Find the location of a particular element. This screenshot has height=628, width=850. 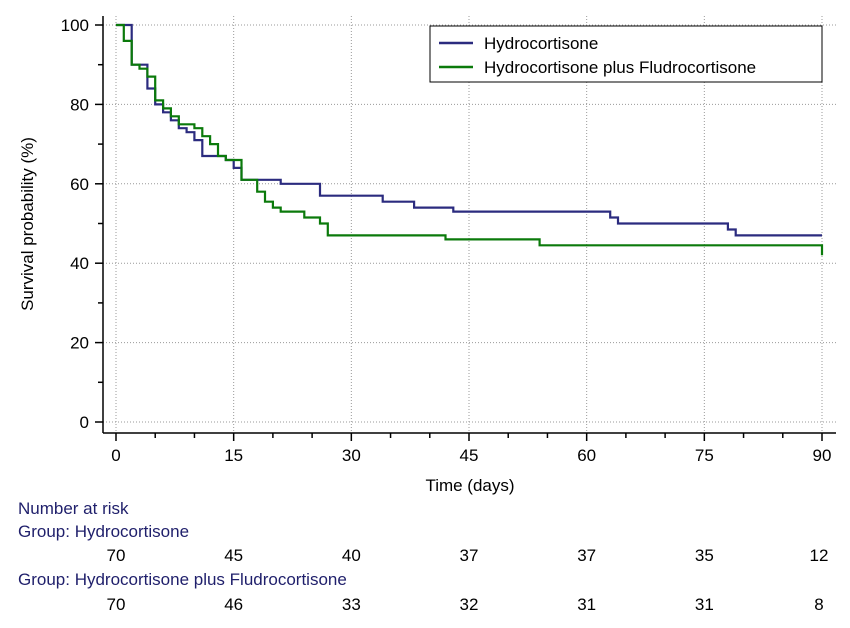

x-tick-label: 75 is located at coordinates (704, 455).